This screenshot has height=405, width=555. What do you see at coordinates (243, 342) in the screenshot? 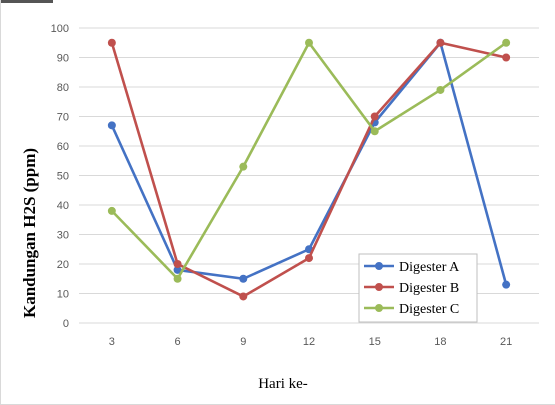
I see `x-tick-label: 9` at bounding box center [243, 342].